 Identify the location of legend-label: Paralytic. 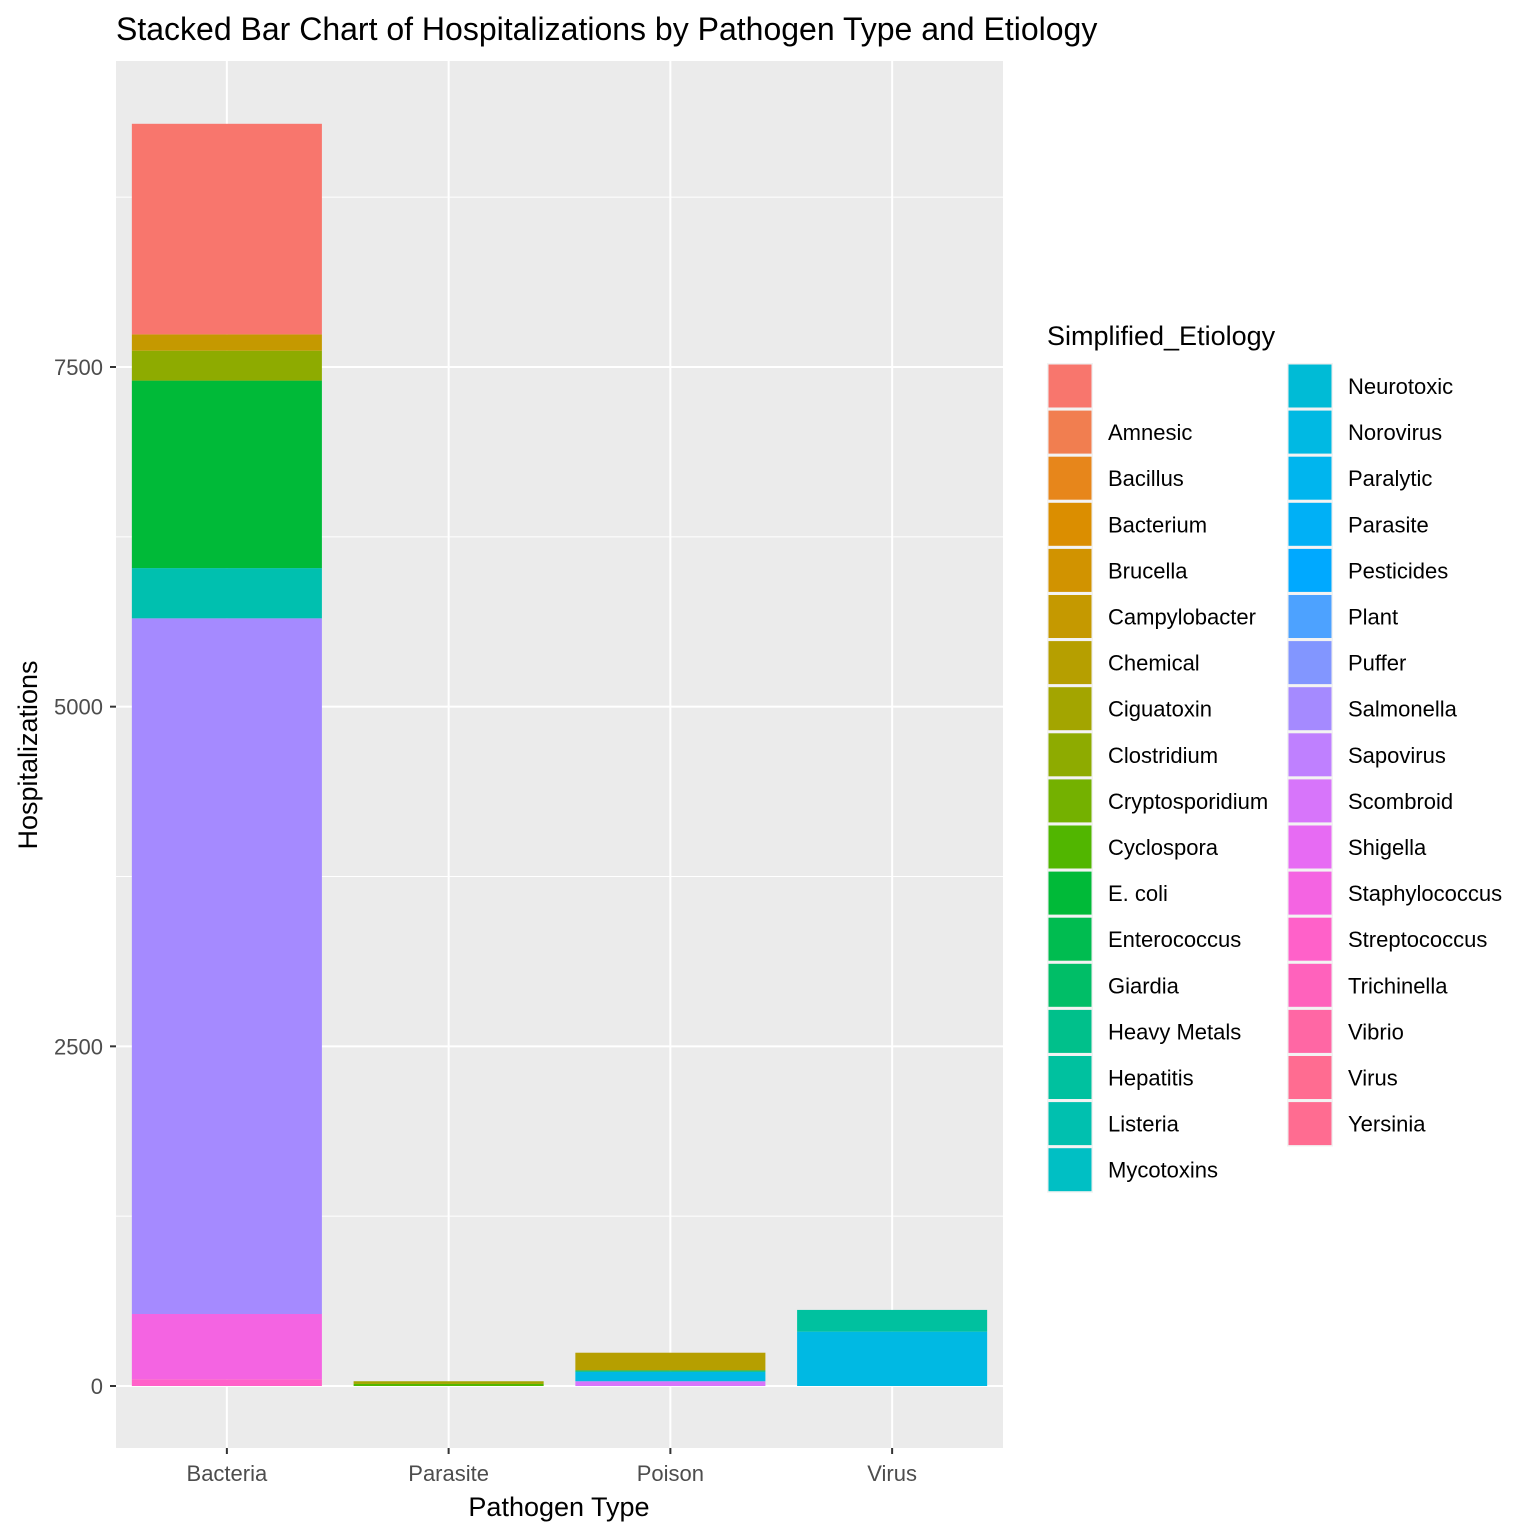
(1390, 478).